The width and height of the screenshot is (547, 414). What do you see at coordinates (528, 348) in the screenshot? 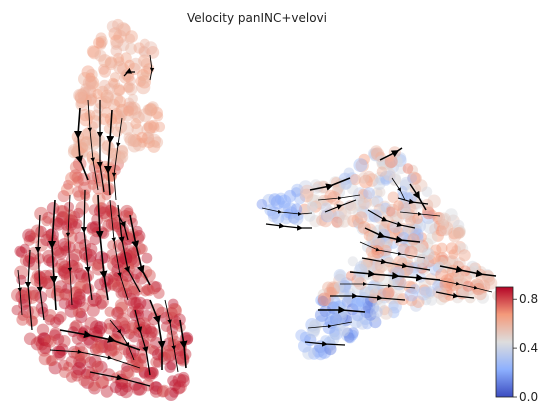
I see `colorbar-tick-label: 0.4` at bounding box center [528, 348].